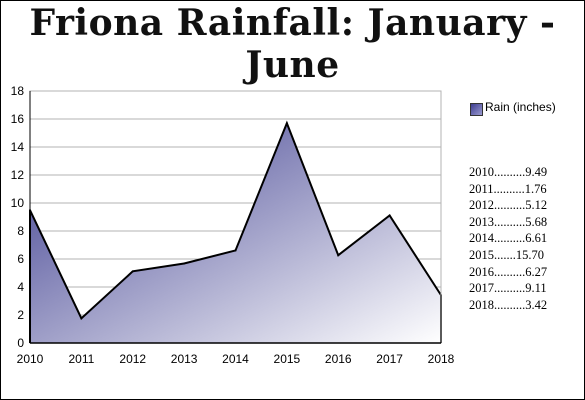 This screenshot has width=585, height=400. I want to click on y-tick-label: 8, so click(20, 231).